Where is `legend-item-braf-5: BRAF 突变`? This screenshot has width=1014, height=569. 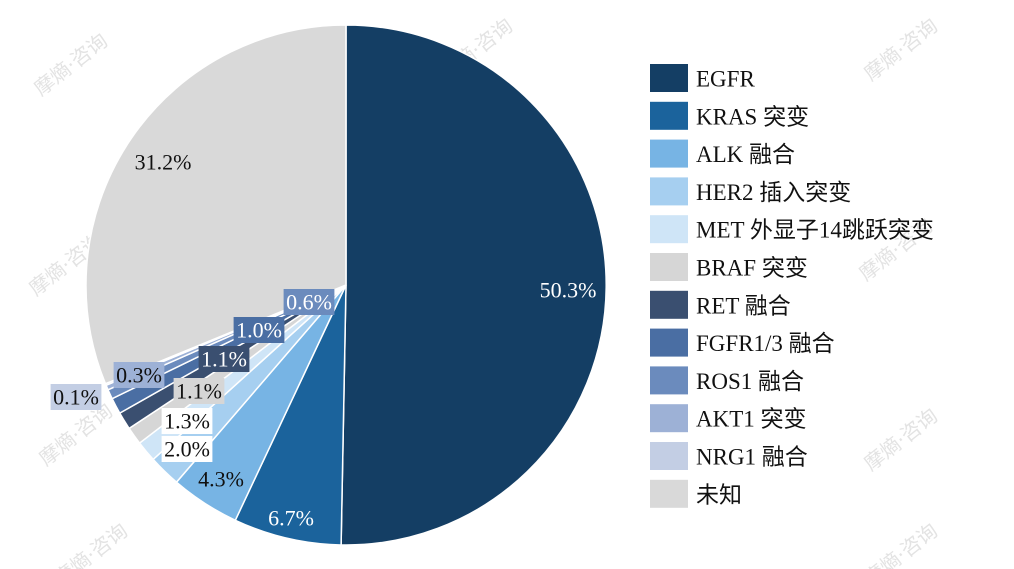
legend-item-braf-5: BRAF 突变 is located at coordinates (729, 267).